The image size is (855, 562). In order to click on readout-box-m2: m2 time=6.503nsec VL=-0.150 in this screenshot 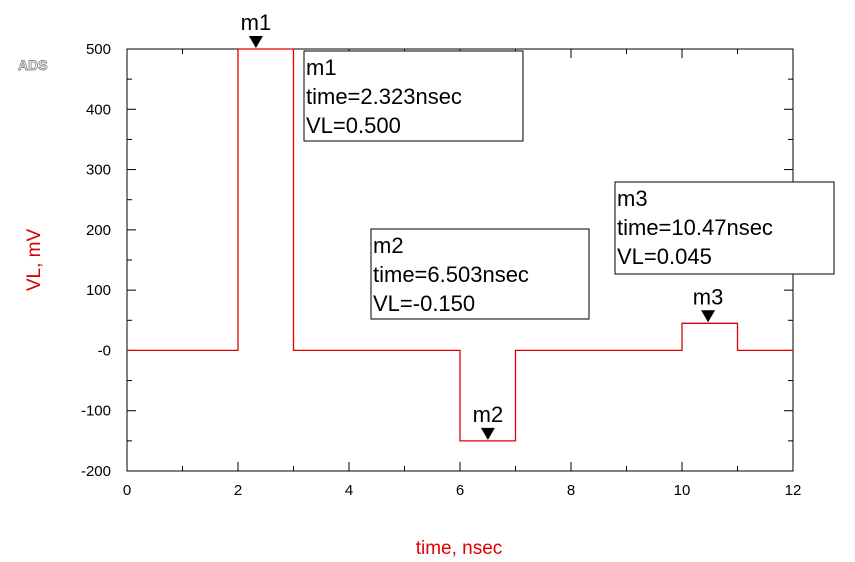, I will do `click(480, 274)`.